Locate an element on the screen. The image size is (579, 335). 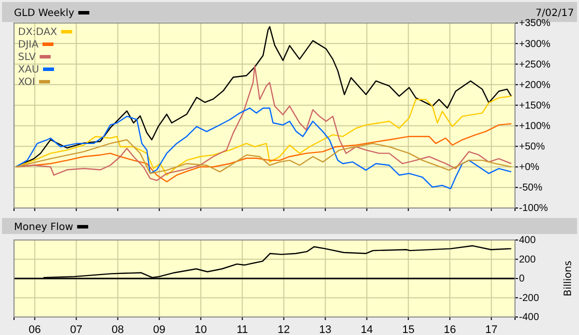
y-tick-label: +250% is located at coordinates (535, 64).